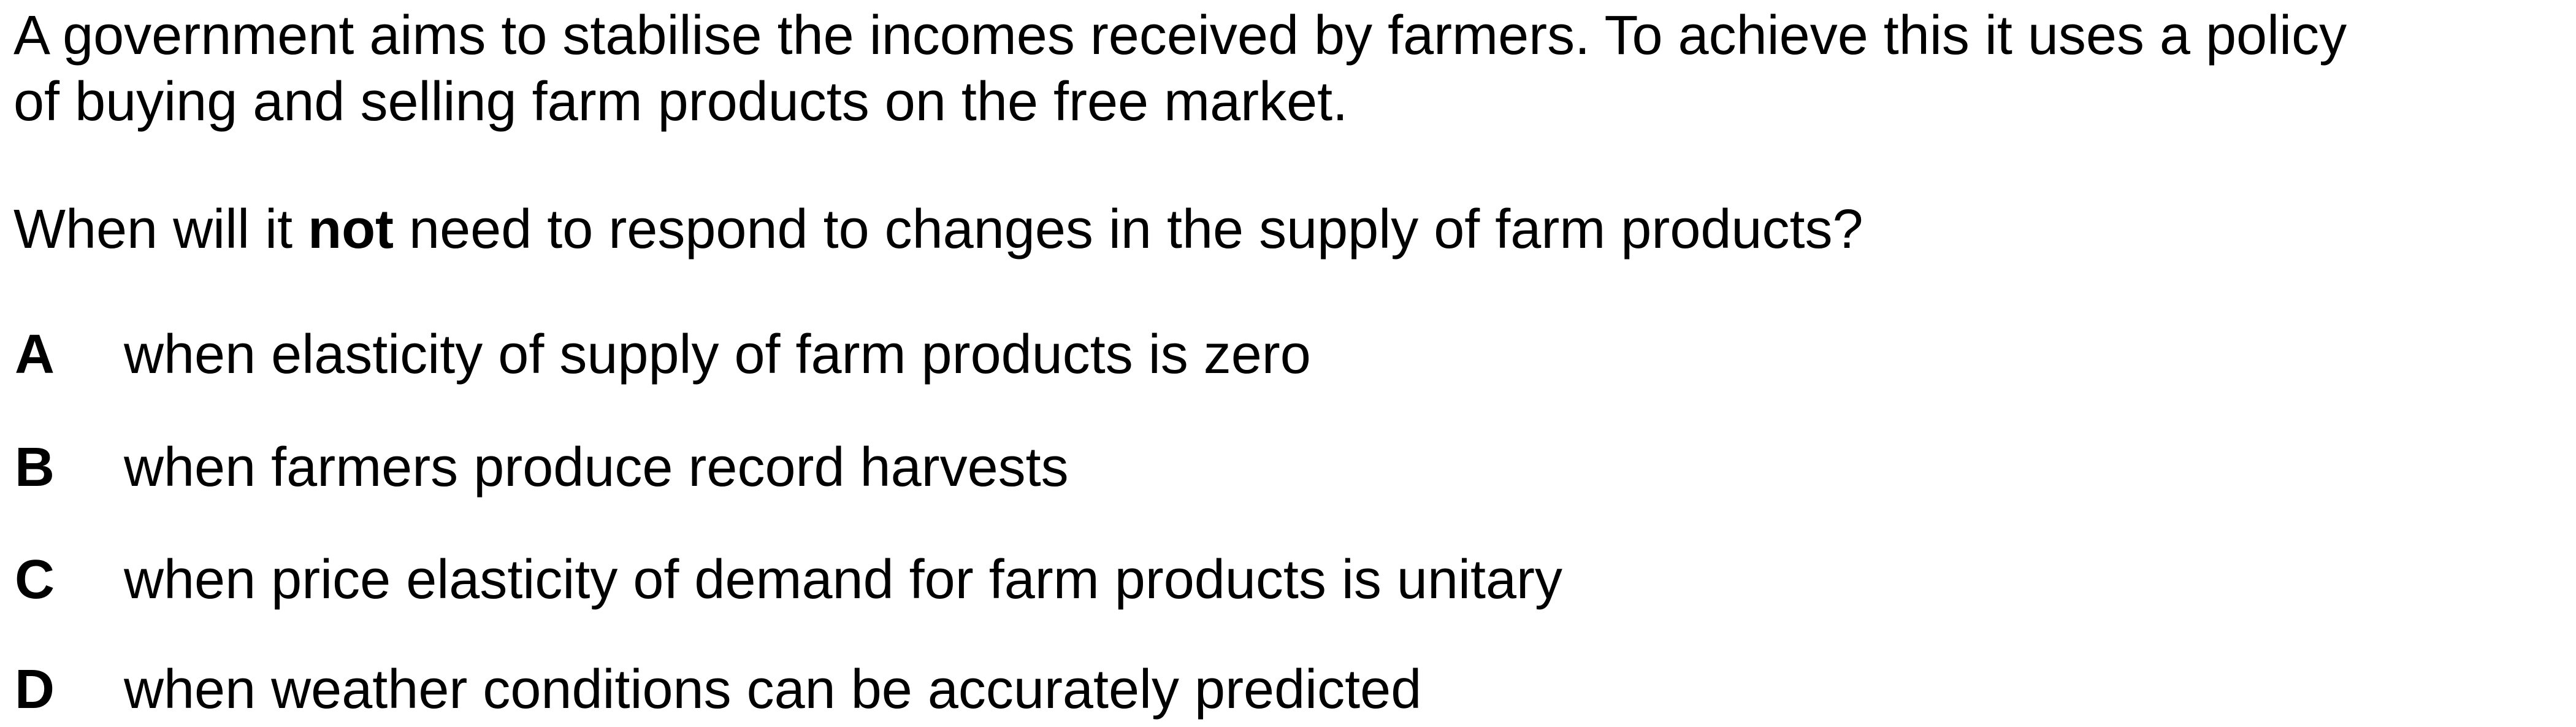 Image resolution: width=2576 pixels, height=727 pixels. I want to click on answer-option-b: B when farmers produce record harvests, so click(1288, 470).